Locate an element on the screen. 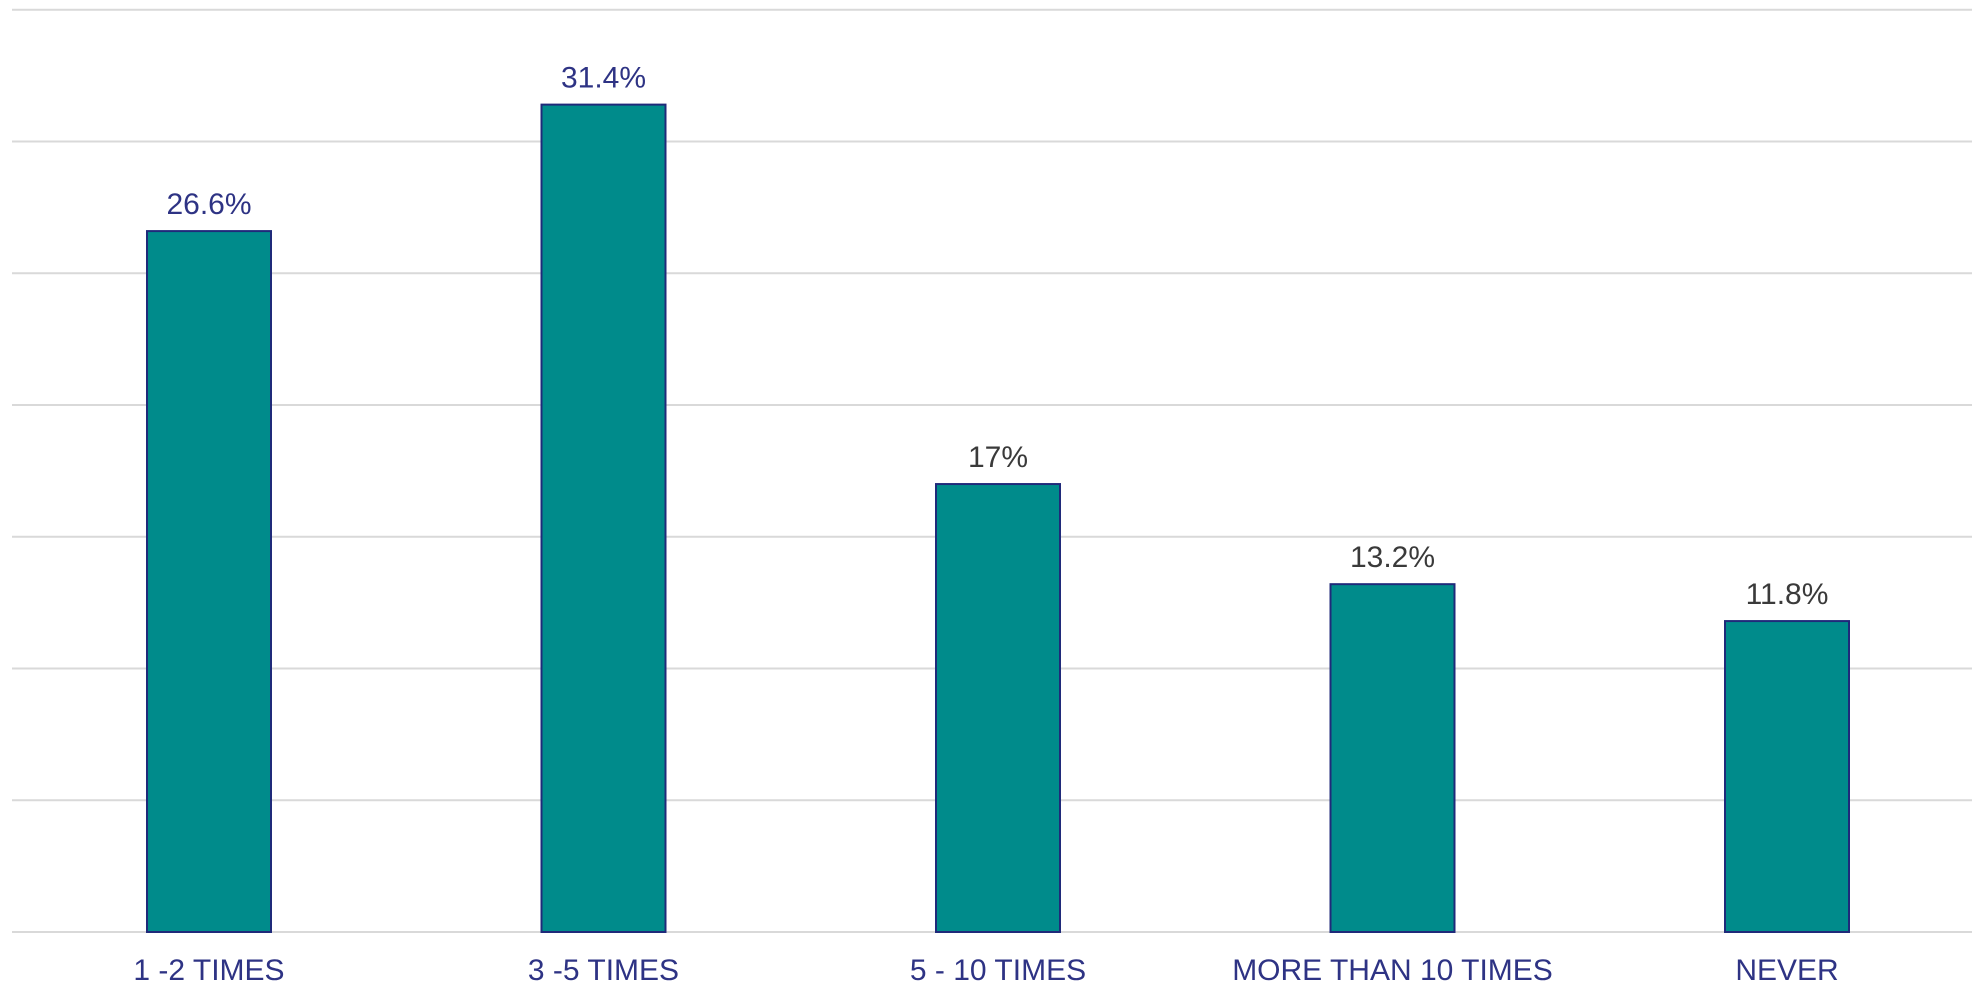 The image size is (1972, 990). x-tick-label: NEVER is located at coordinates (1786, 969).